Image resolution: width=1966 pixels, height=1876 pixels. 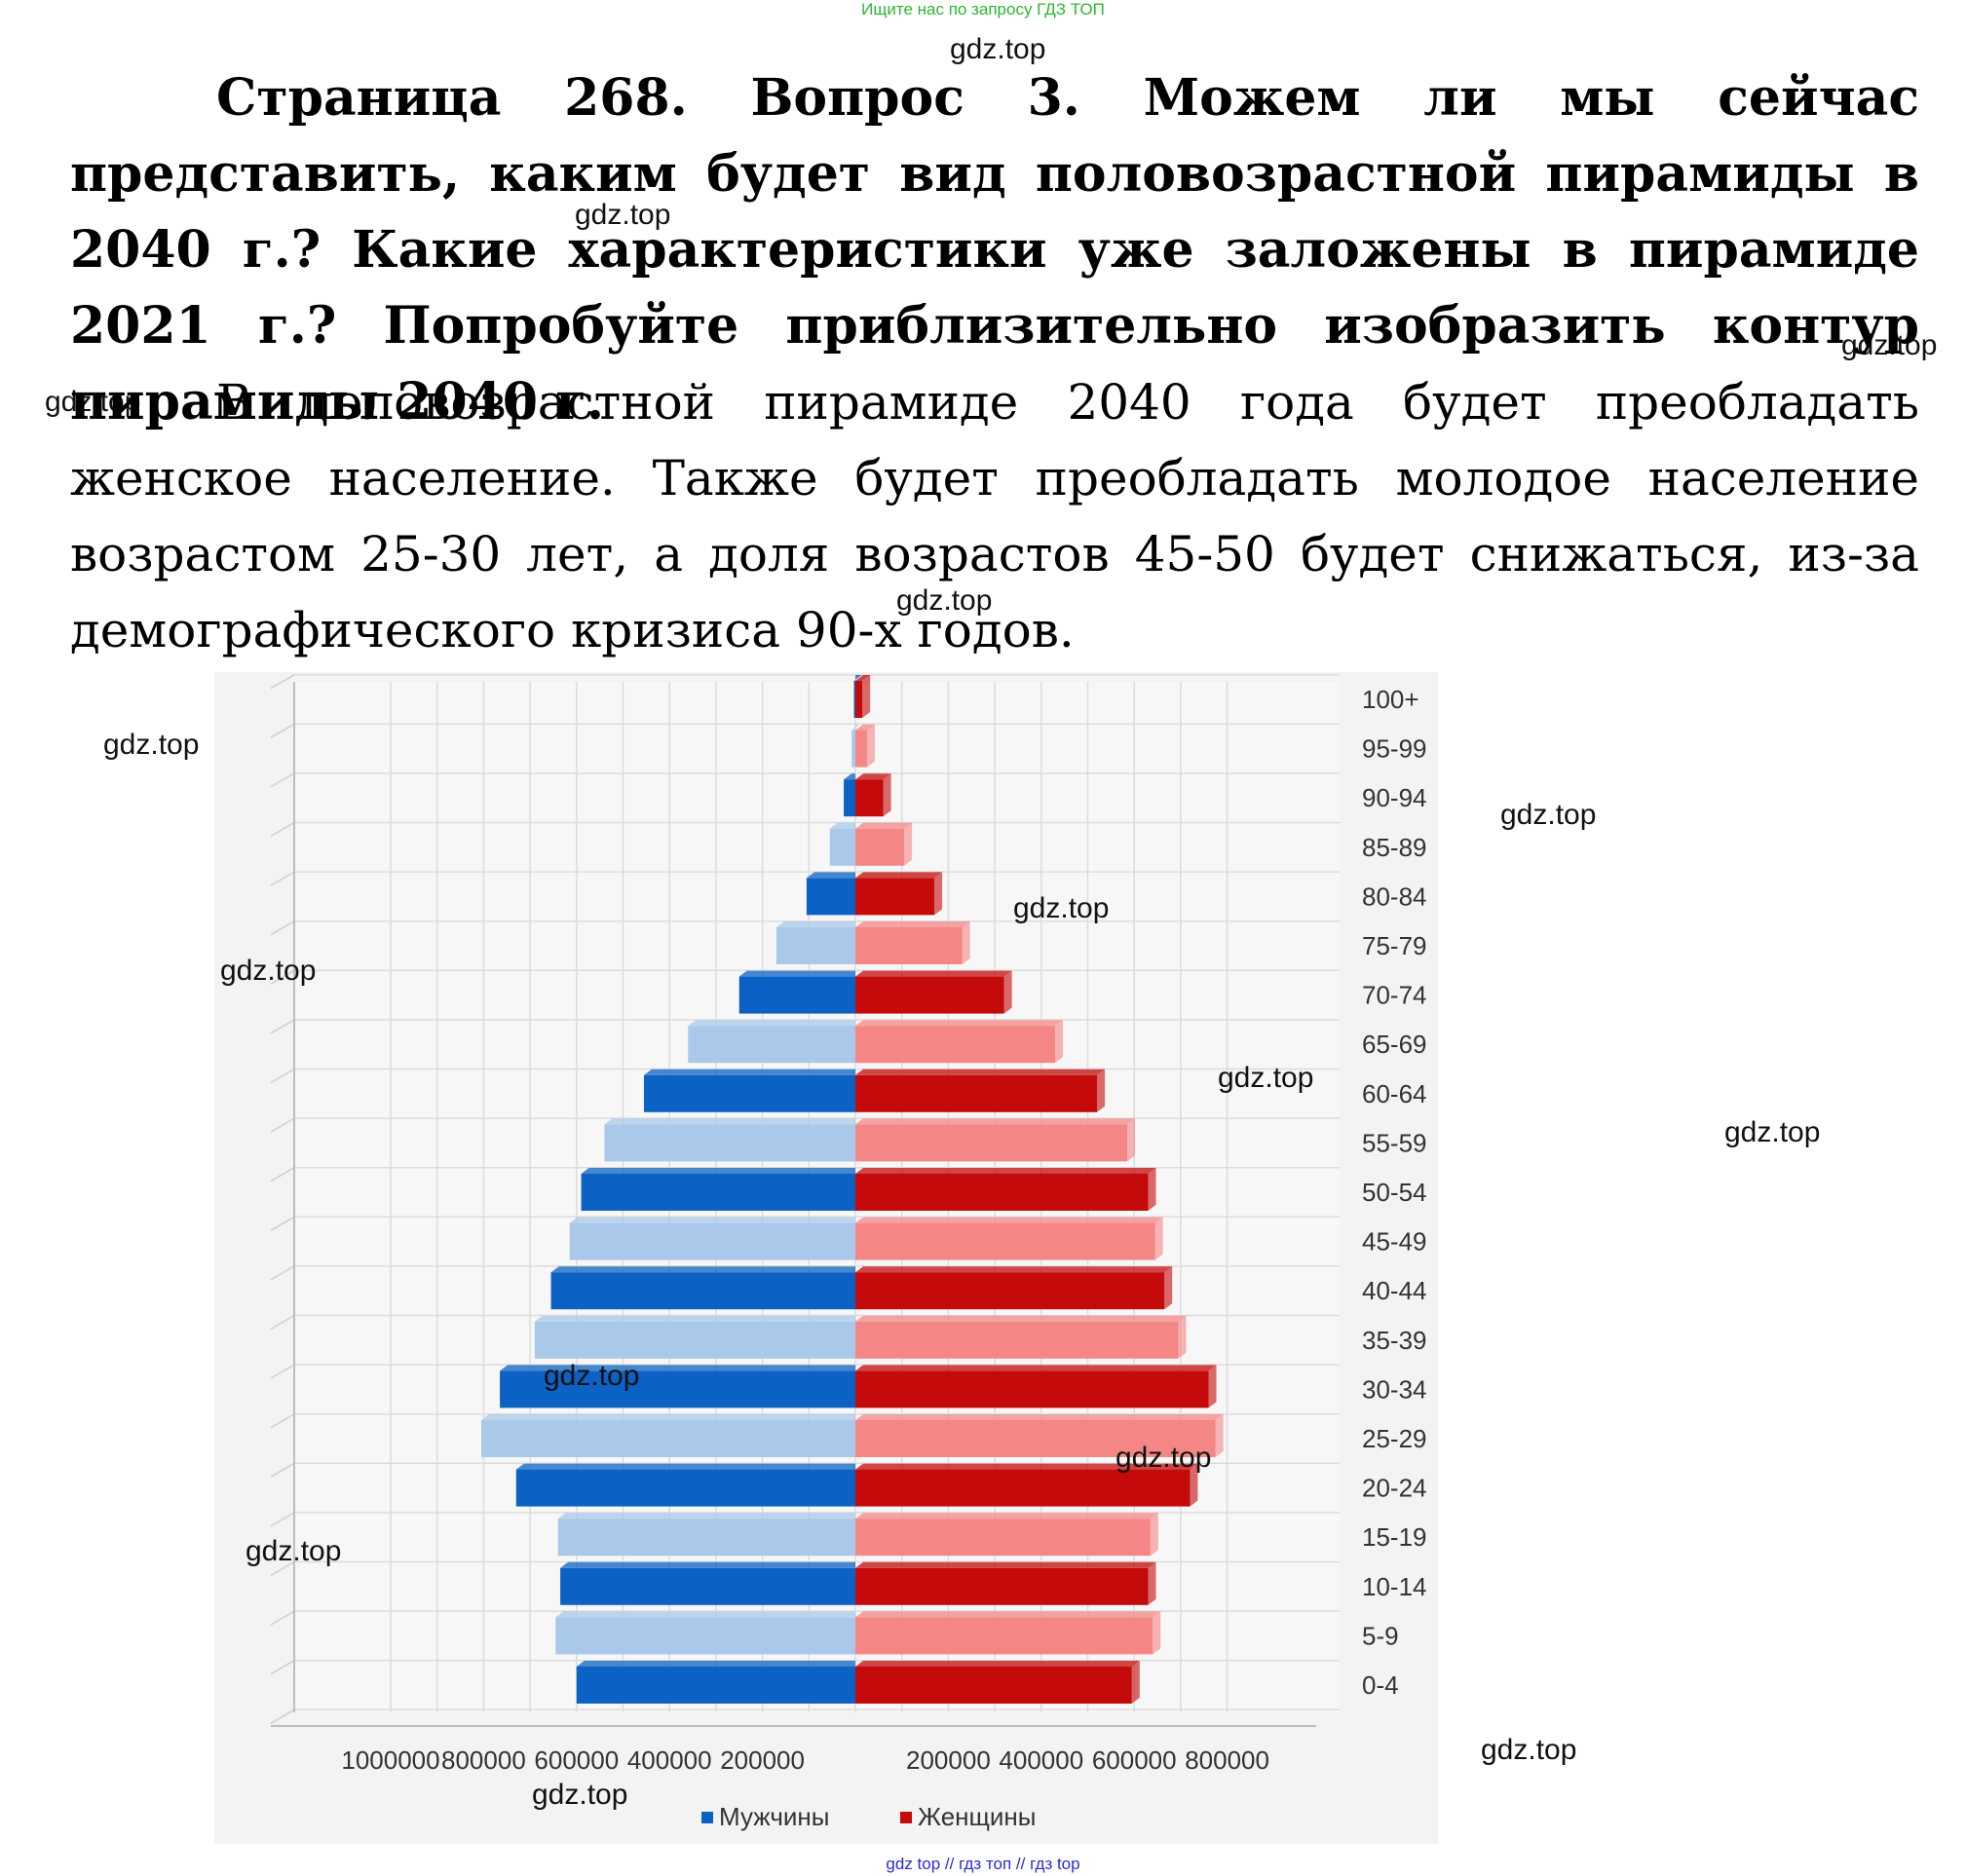 What do you see at coordinates (576, 1760) in the screenshot?
I see `x-tick-label-left: 600000` at bounding box center [576, 1760].